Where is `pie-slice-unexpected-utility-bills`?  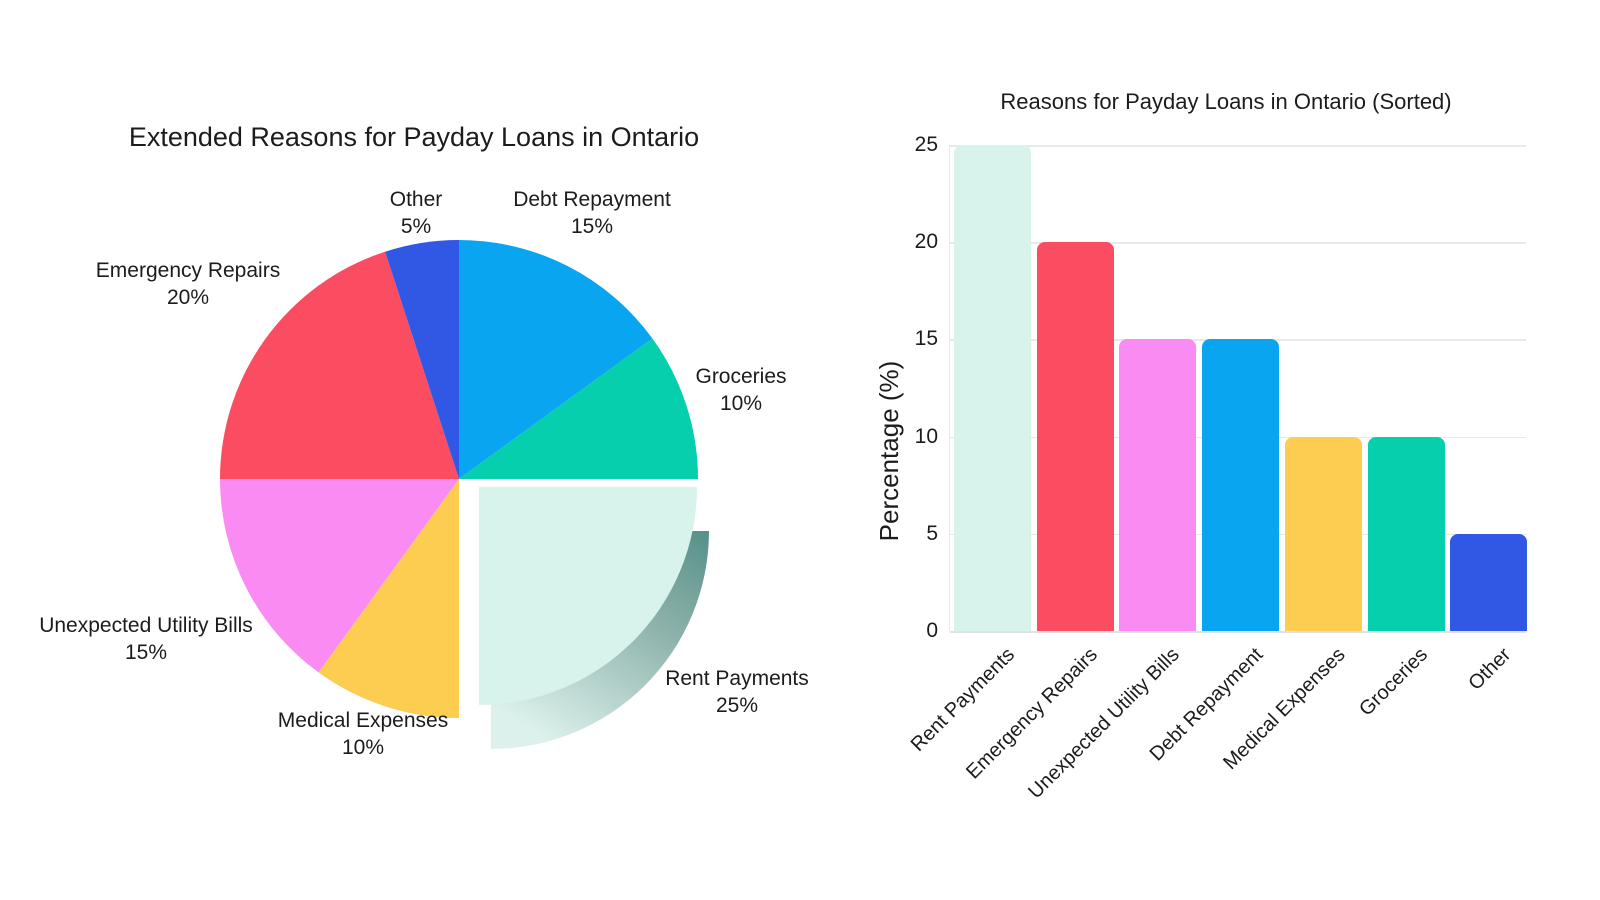 pie-slice-unexpected-utility-bills is located at coordinates (339, 576).